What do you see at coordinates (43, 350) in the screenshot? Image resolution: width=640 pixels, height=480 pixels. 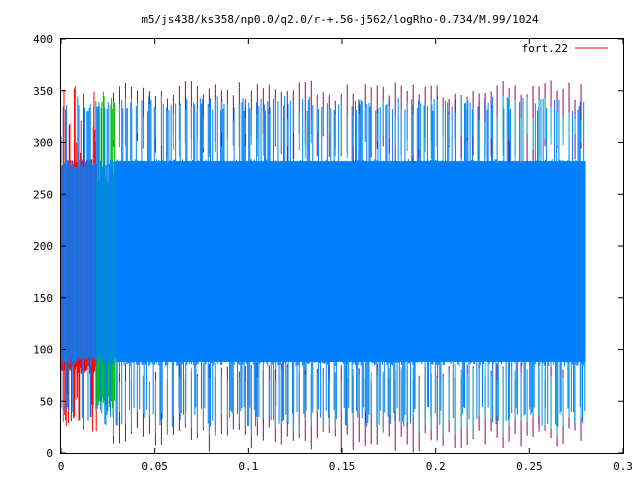 I see `y-tick-label: 100` at bounding box center [43, 350].